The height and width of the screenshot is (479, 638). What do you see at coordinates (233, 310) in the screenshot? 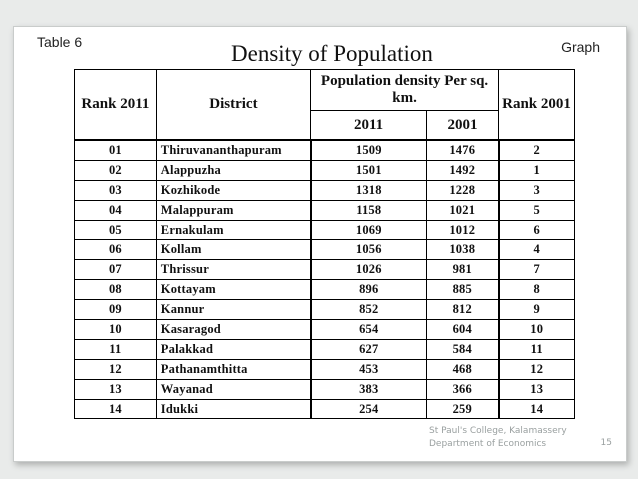
I see `cell-district: Kannur` at bounding box center [233, 310].